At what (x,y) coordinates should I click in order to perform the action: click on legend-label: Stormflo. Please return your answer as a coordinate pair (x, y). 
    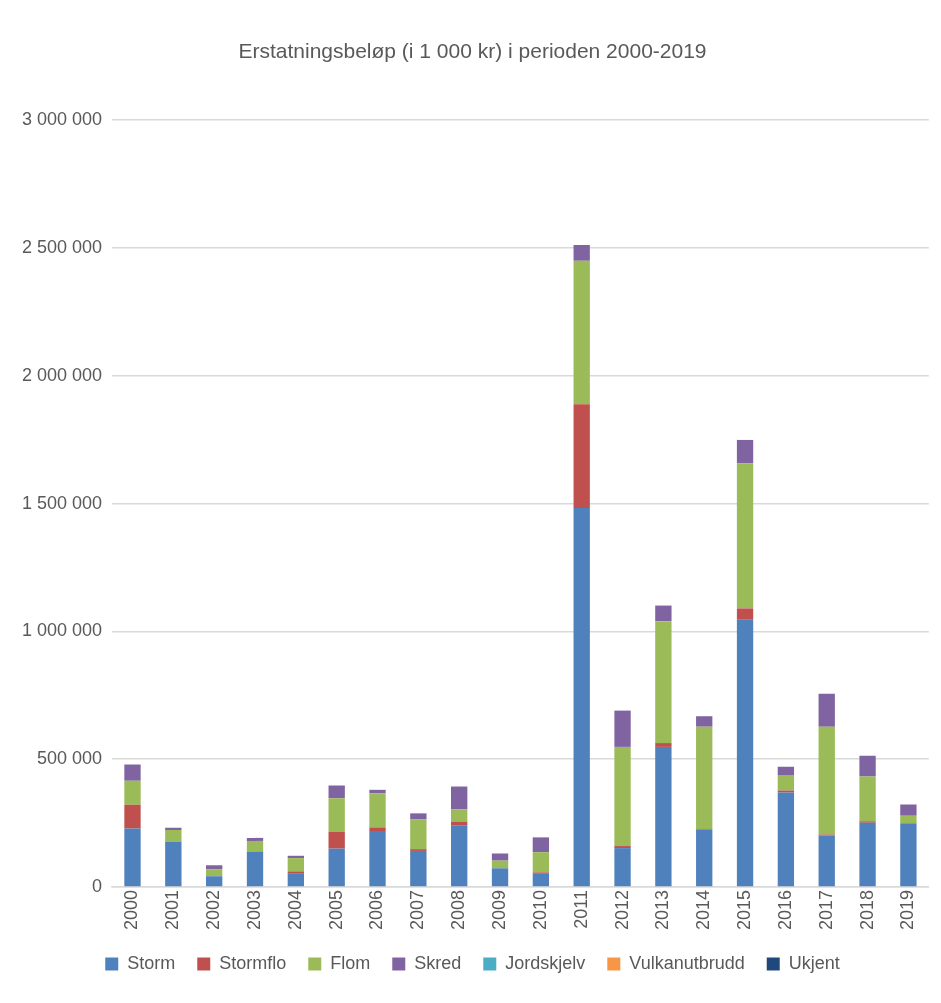
    Looking at the image, I should click on (253, 962).